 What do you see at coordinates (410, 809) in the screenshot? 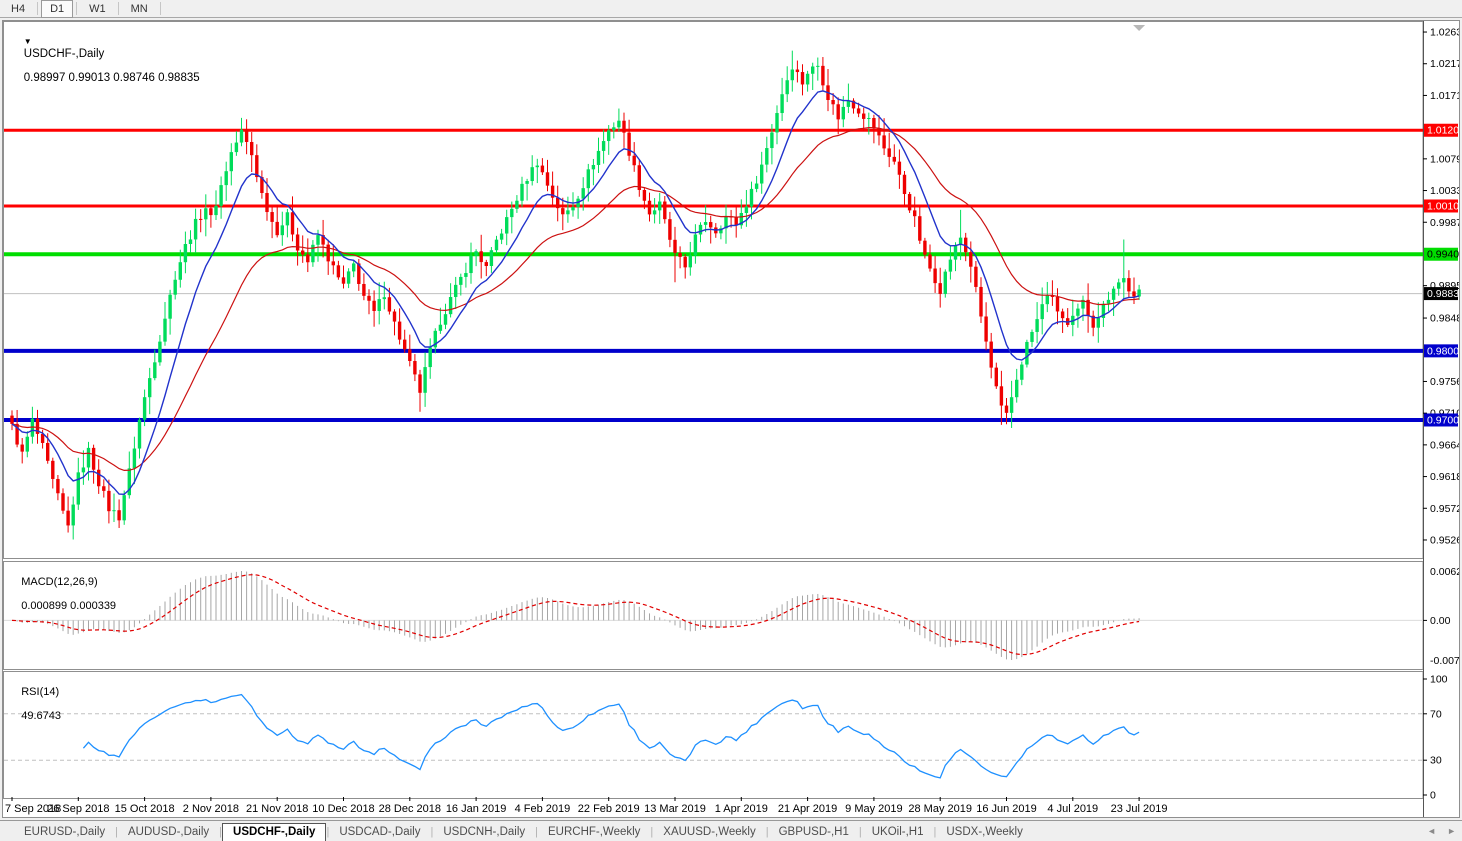
I see `svg-text: 28 Dec 2018` at bounding box center [410, 809].